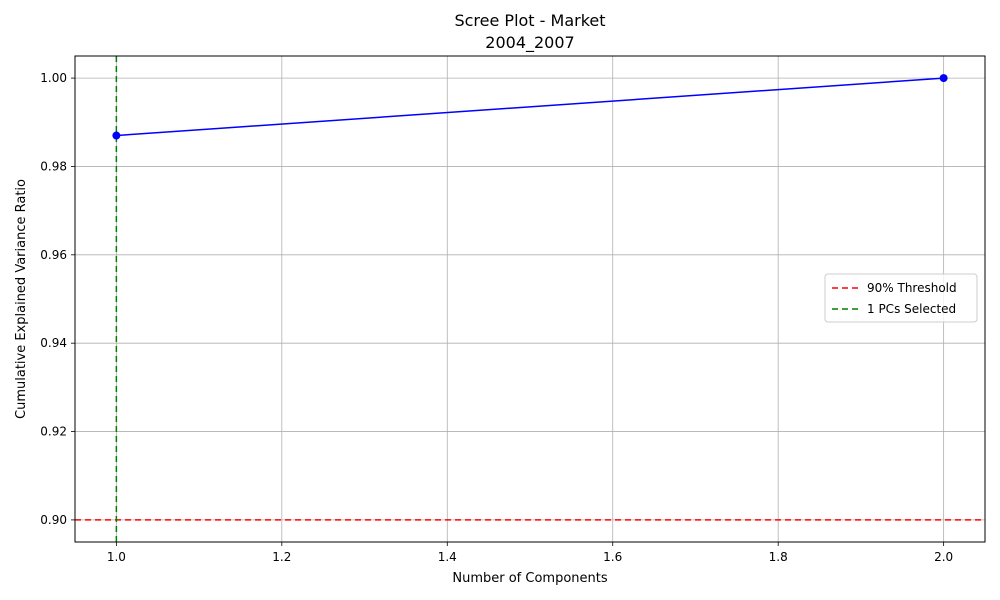  What do you see at coordinates (53, 255) in the screenshot?
I see `y-tick-label: 0.96` at bounding box center [53, 255].